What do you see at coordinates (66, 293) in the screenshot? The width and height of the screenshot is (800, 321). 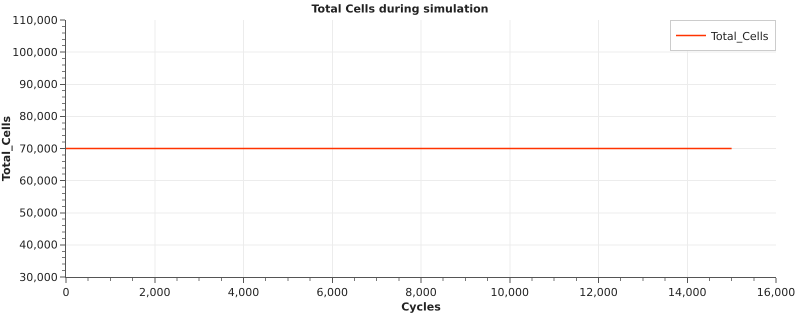 I see `x-tick-label: 0` at bounding box center [66, 293].